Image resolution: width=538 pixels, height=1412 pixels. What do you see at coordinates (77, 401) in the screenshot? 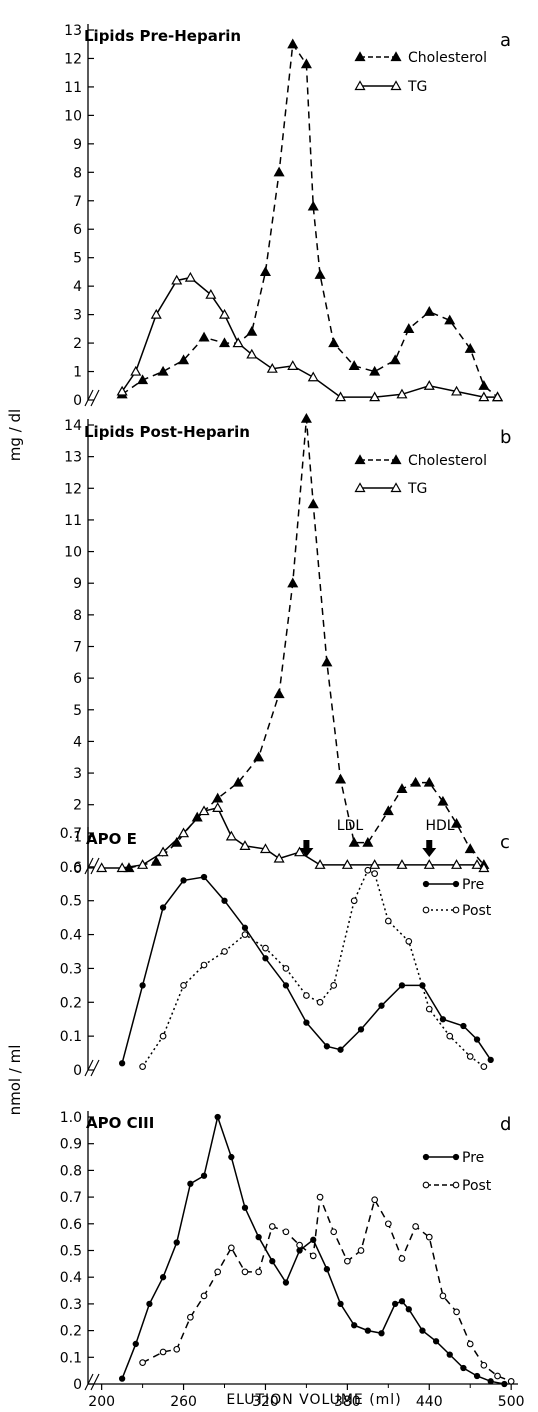
I see `panel-a-y-tick-label: 0` at bounding box center [77, 401].